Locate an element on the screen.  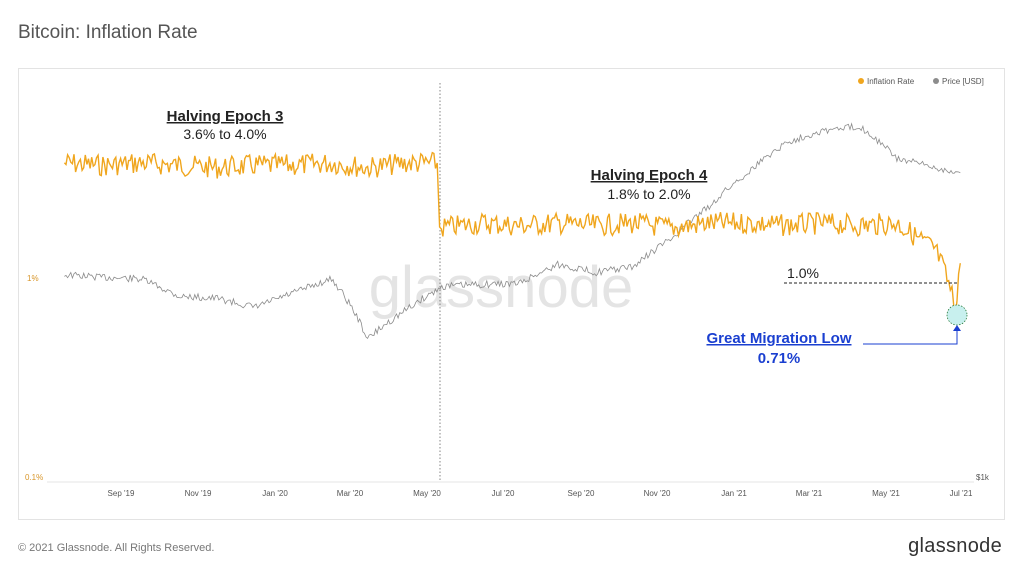
copyright-text: © 2021 Glassnode. All Rights Reserved. is located at coordinates (116, 548).